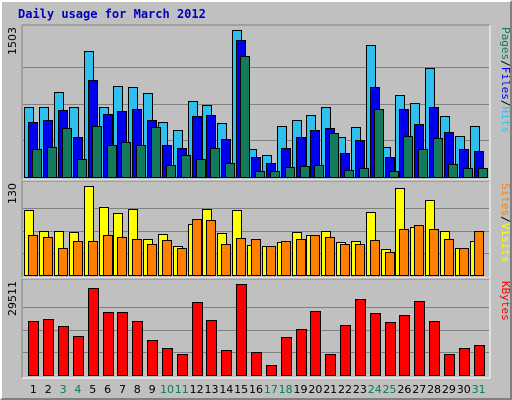 This screenshot has width=512, height=400. I want to click on legend-entry: Pages, so click(505, 43).